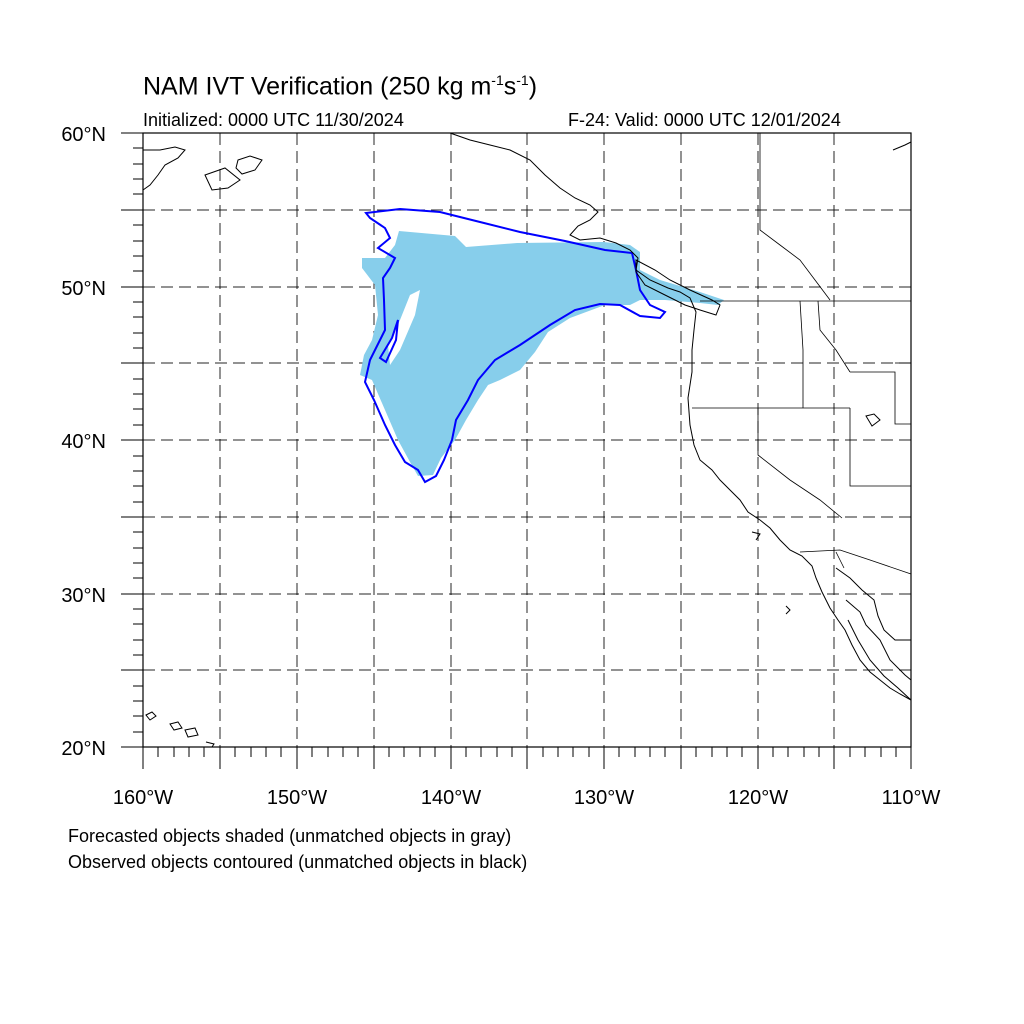 The height and width of the screenshot is (1024, 1024). Describe the element at coordinates (497, 80) in the screenshot. I see `title-exp1: -1` at that location.